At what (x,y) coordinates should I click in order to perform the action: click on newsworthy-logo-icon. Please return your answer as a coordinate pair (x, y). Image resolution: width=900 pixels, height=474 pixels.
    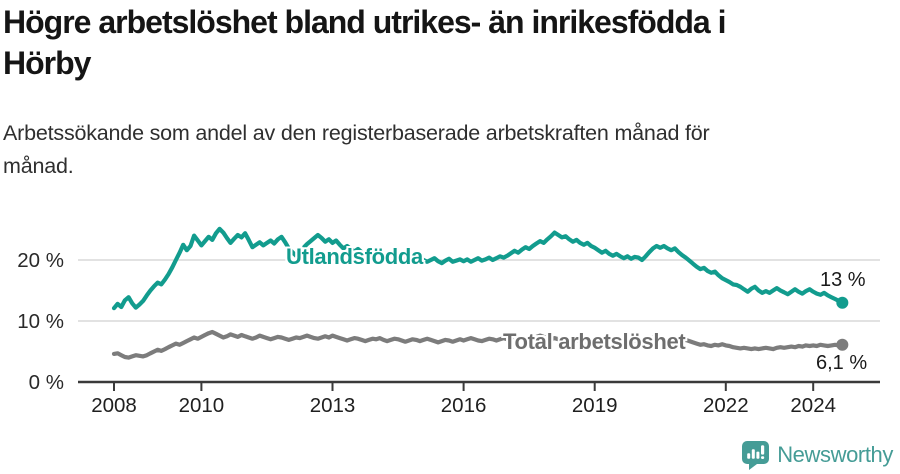
    Looking at the image, I should click on (756, 455).